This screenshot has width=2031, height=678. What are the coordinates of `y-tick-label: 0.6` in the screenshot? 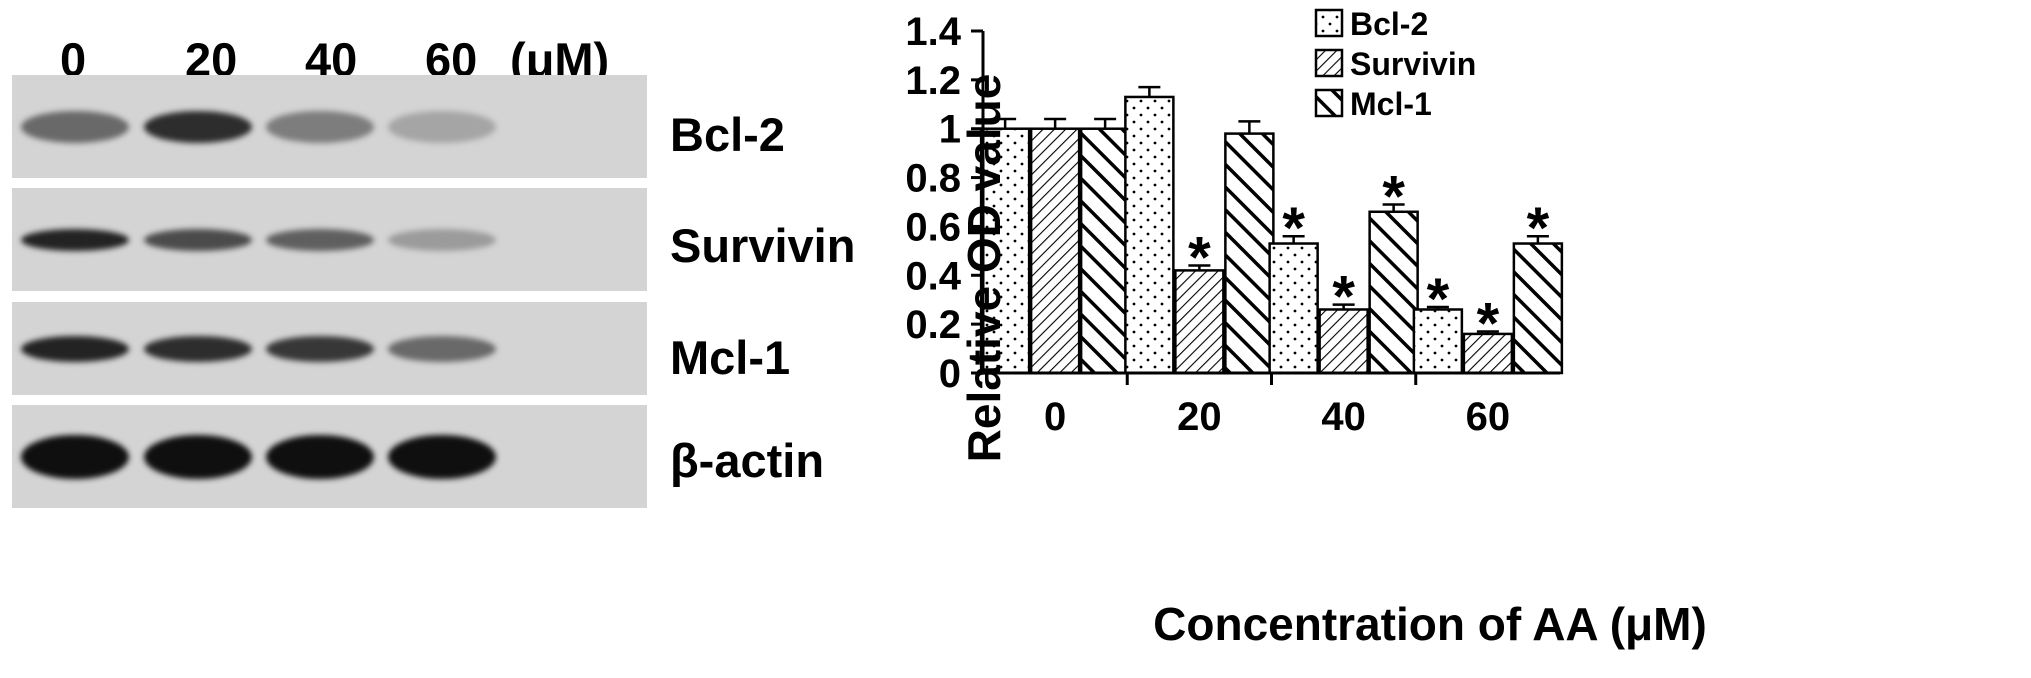 It's located at (933, 227).